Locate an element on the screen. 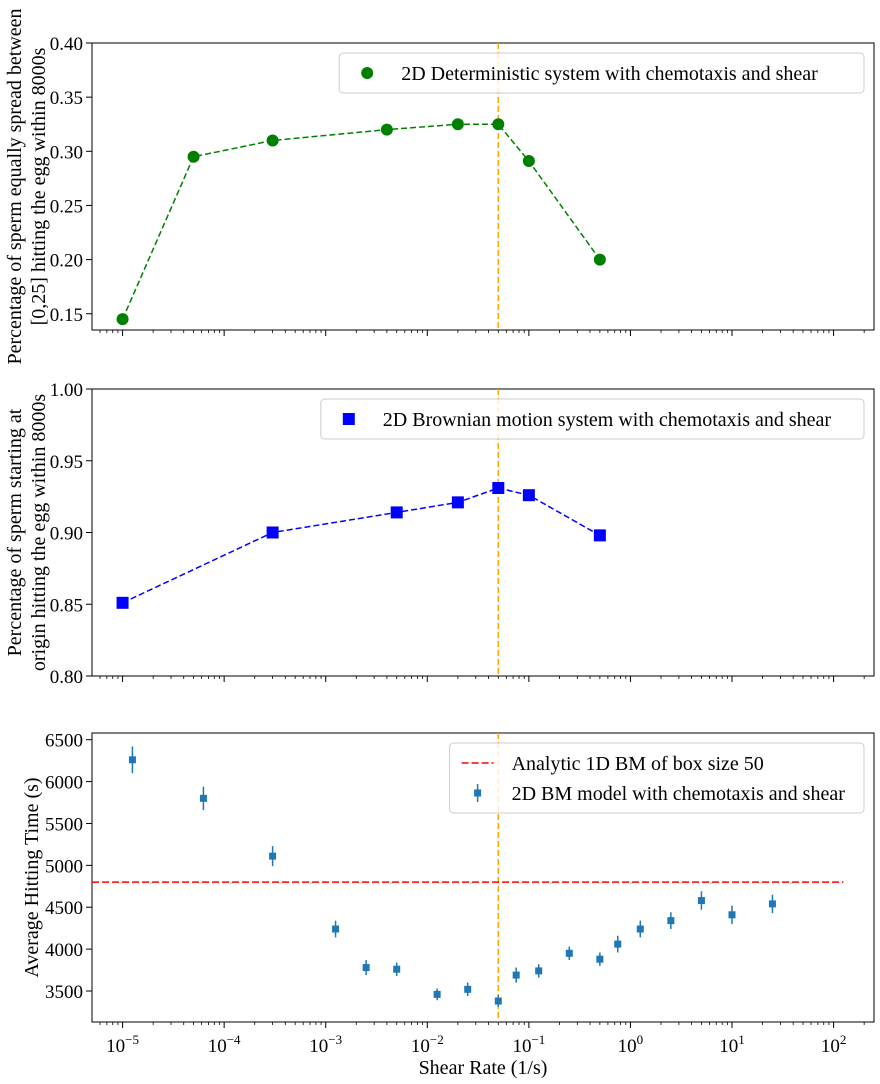  x-tick-label: 10⁻² is located at coordinates (427, 1044).